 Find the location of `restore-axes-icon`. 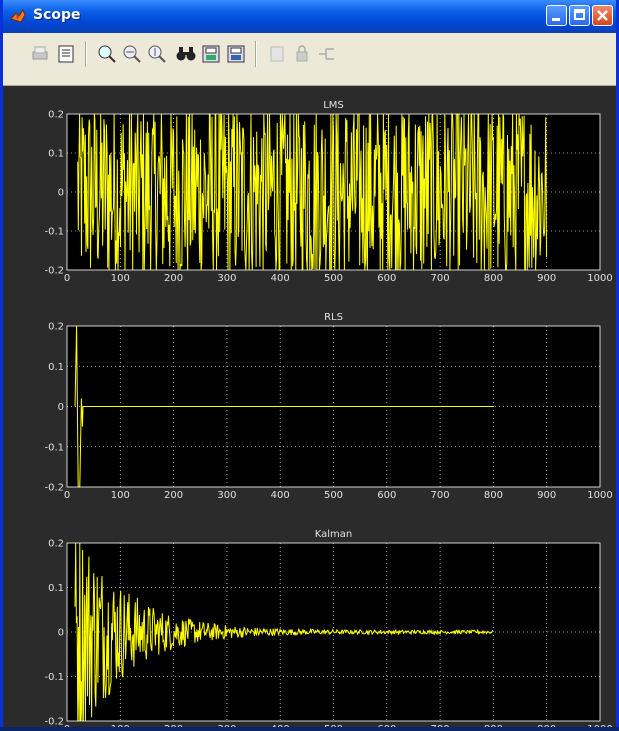

restore-axes-icon is located at coordinates (236, 54).